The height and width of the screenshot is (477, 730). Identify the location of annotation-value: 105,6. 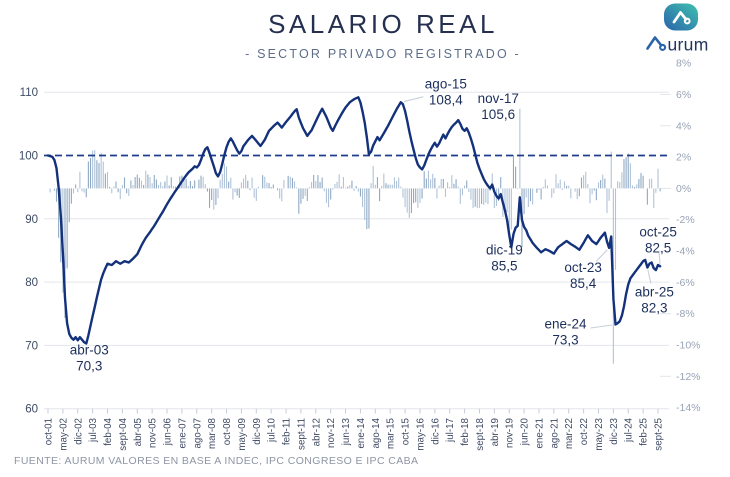
(498, 114).